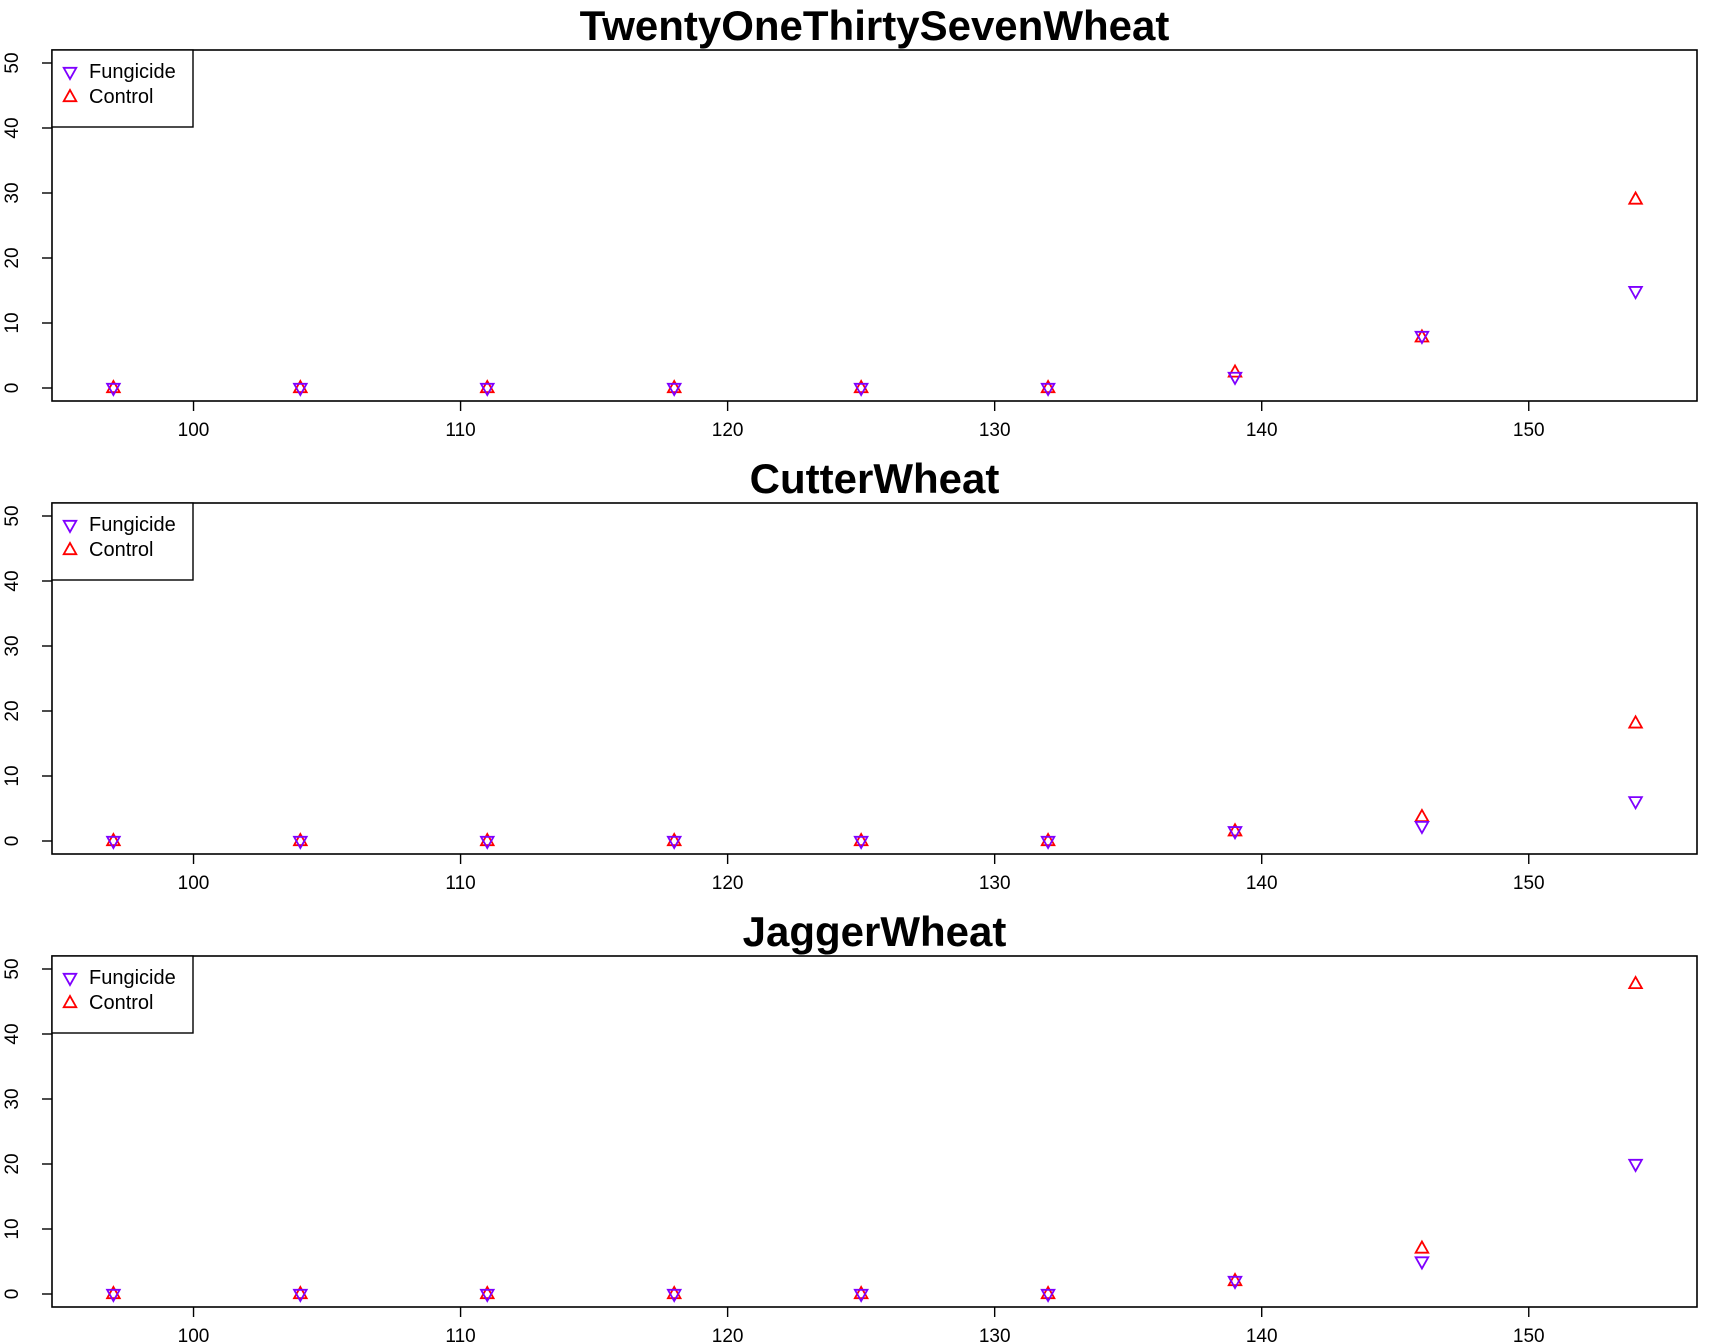  Describe the element at coordinates (874, 823) in the screenshot. I see `series-fungicide` at that location.